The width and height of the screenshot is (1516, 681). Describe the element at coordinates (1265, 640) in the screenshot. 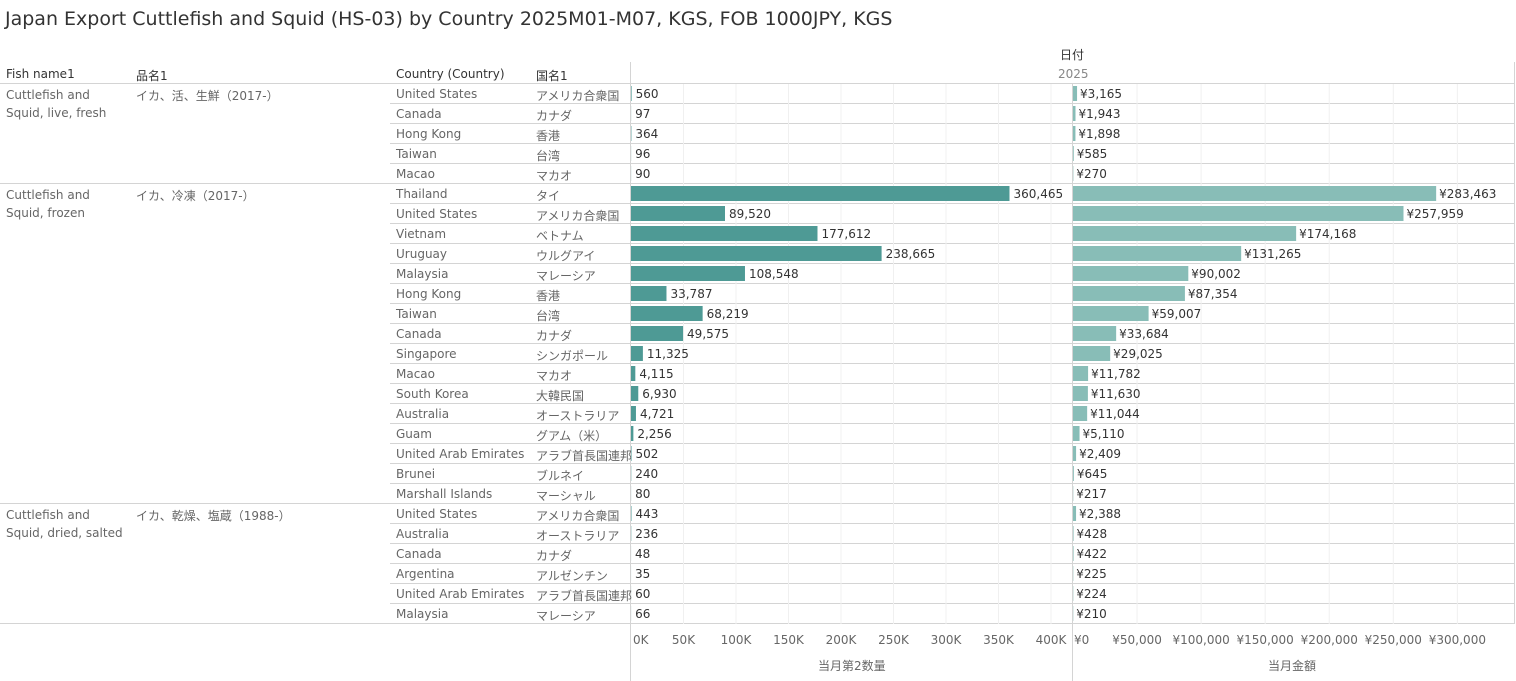

I see `value-tick-label: ¥150,000` at that location.